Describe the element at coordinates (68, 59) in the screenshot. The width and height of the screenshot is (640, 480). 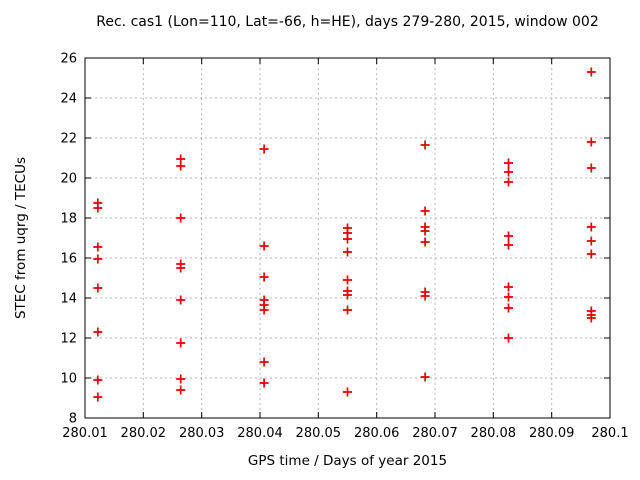
I see `y-tick-label: 26` at that location.